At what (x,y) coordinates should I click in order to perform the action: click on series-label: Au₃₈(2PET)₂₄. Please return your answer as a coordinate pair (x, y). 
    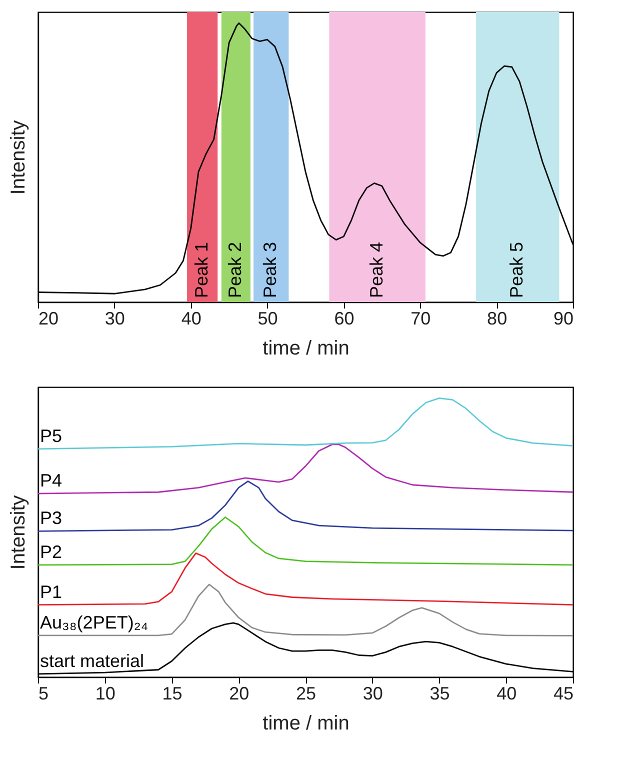
    Looking at the image, I should click on (94, 622).